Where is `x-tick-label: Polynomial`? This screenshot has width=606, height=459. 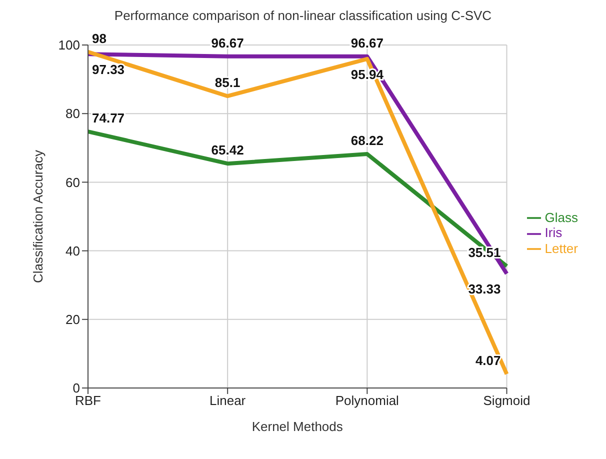
x-tick-label: Polynomial is located at coordinates (367, 400).